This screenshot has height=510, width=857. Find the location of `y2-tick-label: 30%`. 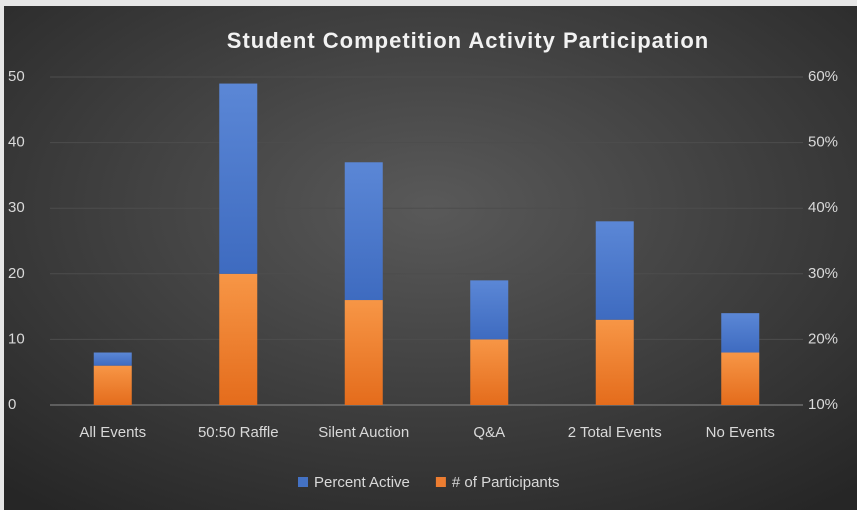

y2-tick-label: 30% is located at coordinates (823, 273).